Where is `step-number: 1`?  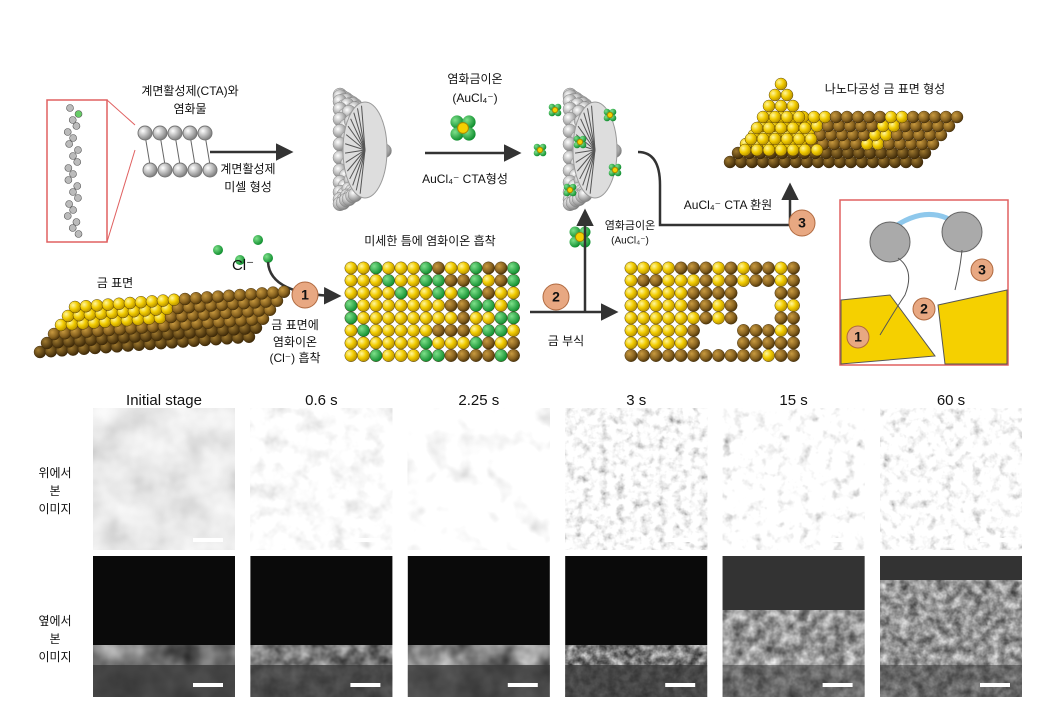
step-number: 1 is located at coordinates (858, 337).